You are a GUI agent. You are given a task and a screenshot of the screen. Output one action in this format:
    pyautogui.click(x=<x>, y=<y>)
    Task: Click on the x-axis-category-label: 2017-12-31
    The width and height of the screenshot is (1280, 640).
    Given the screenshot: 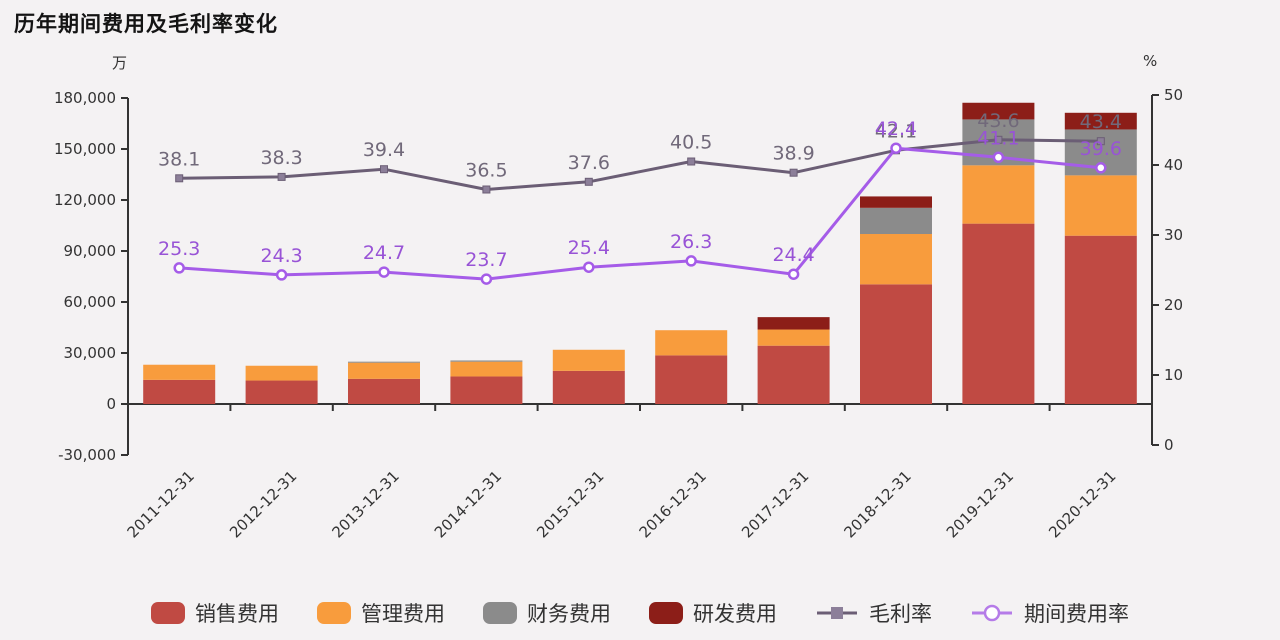 What is the action you would take?
    pyautogui.click(x=775, y=504)
    